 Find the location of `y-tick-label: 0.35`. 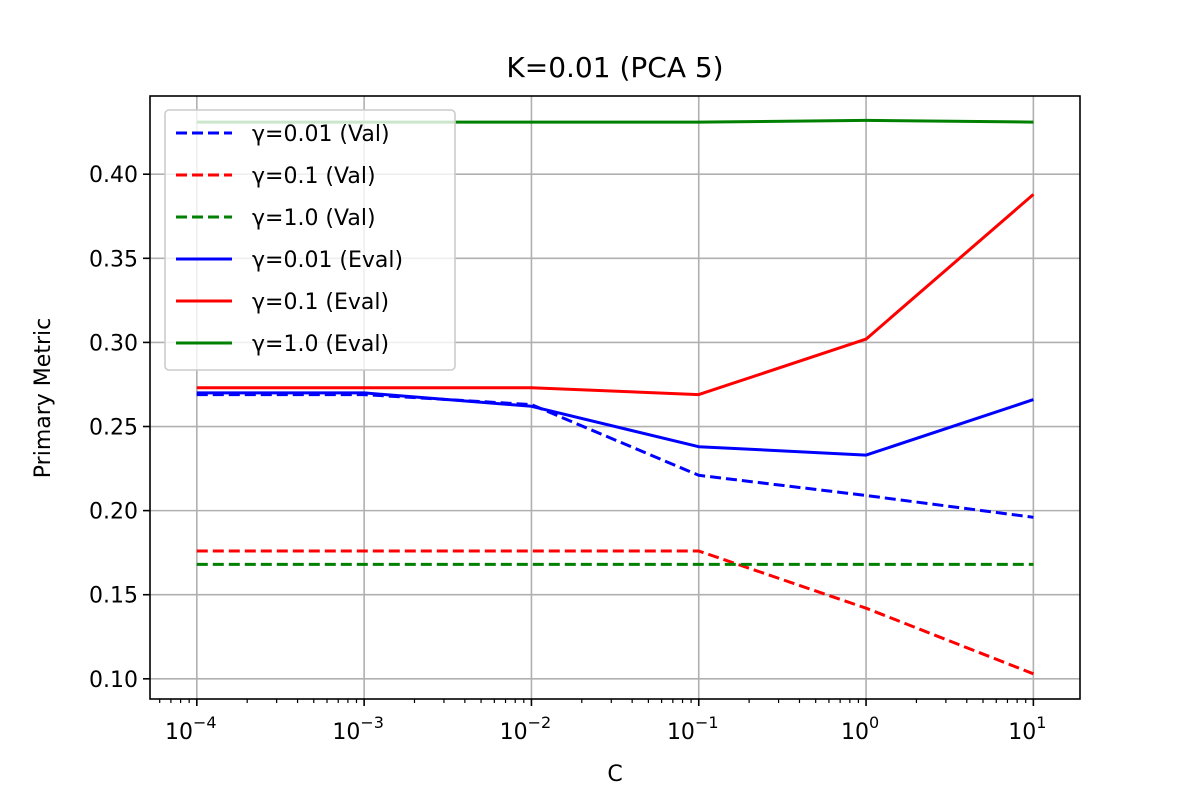

y-tick-label: 0.35 is located at coordinates (113, 259).